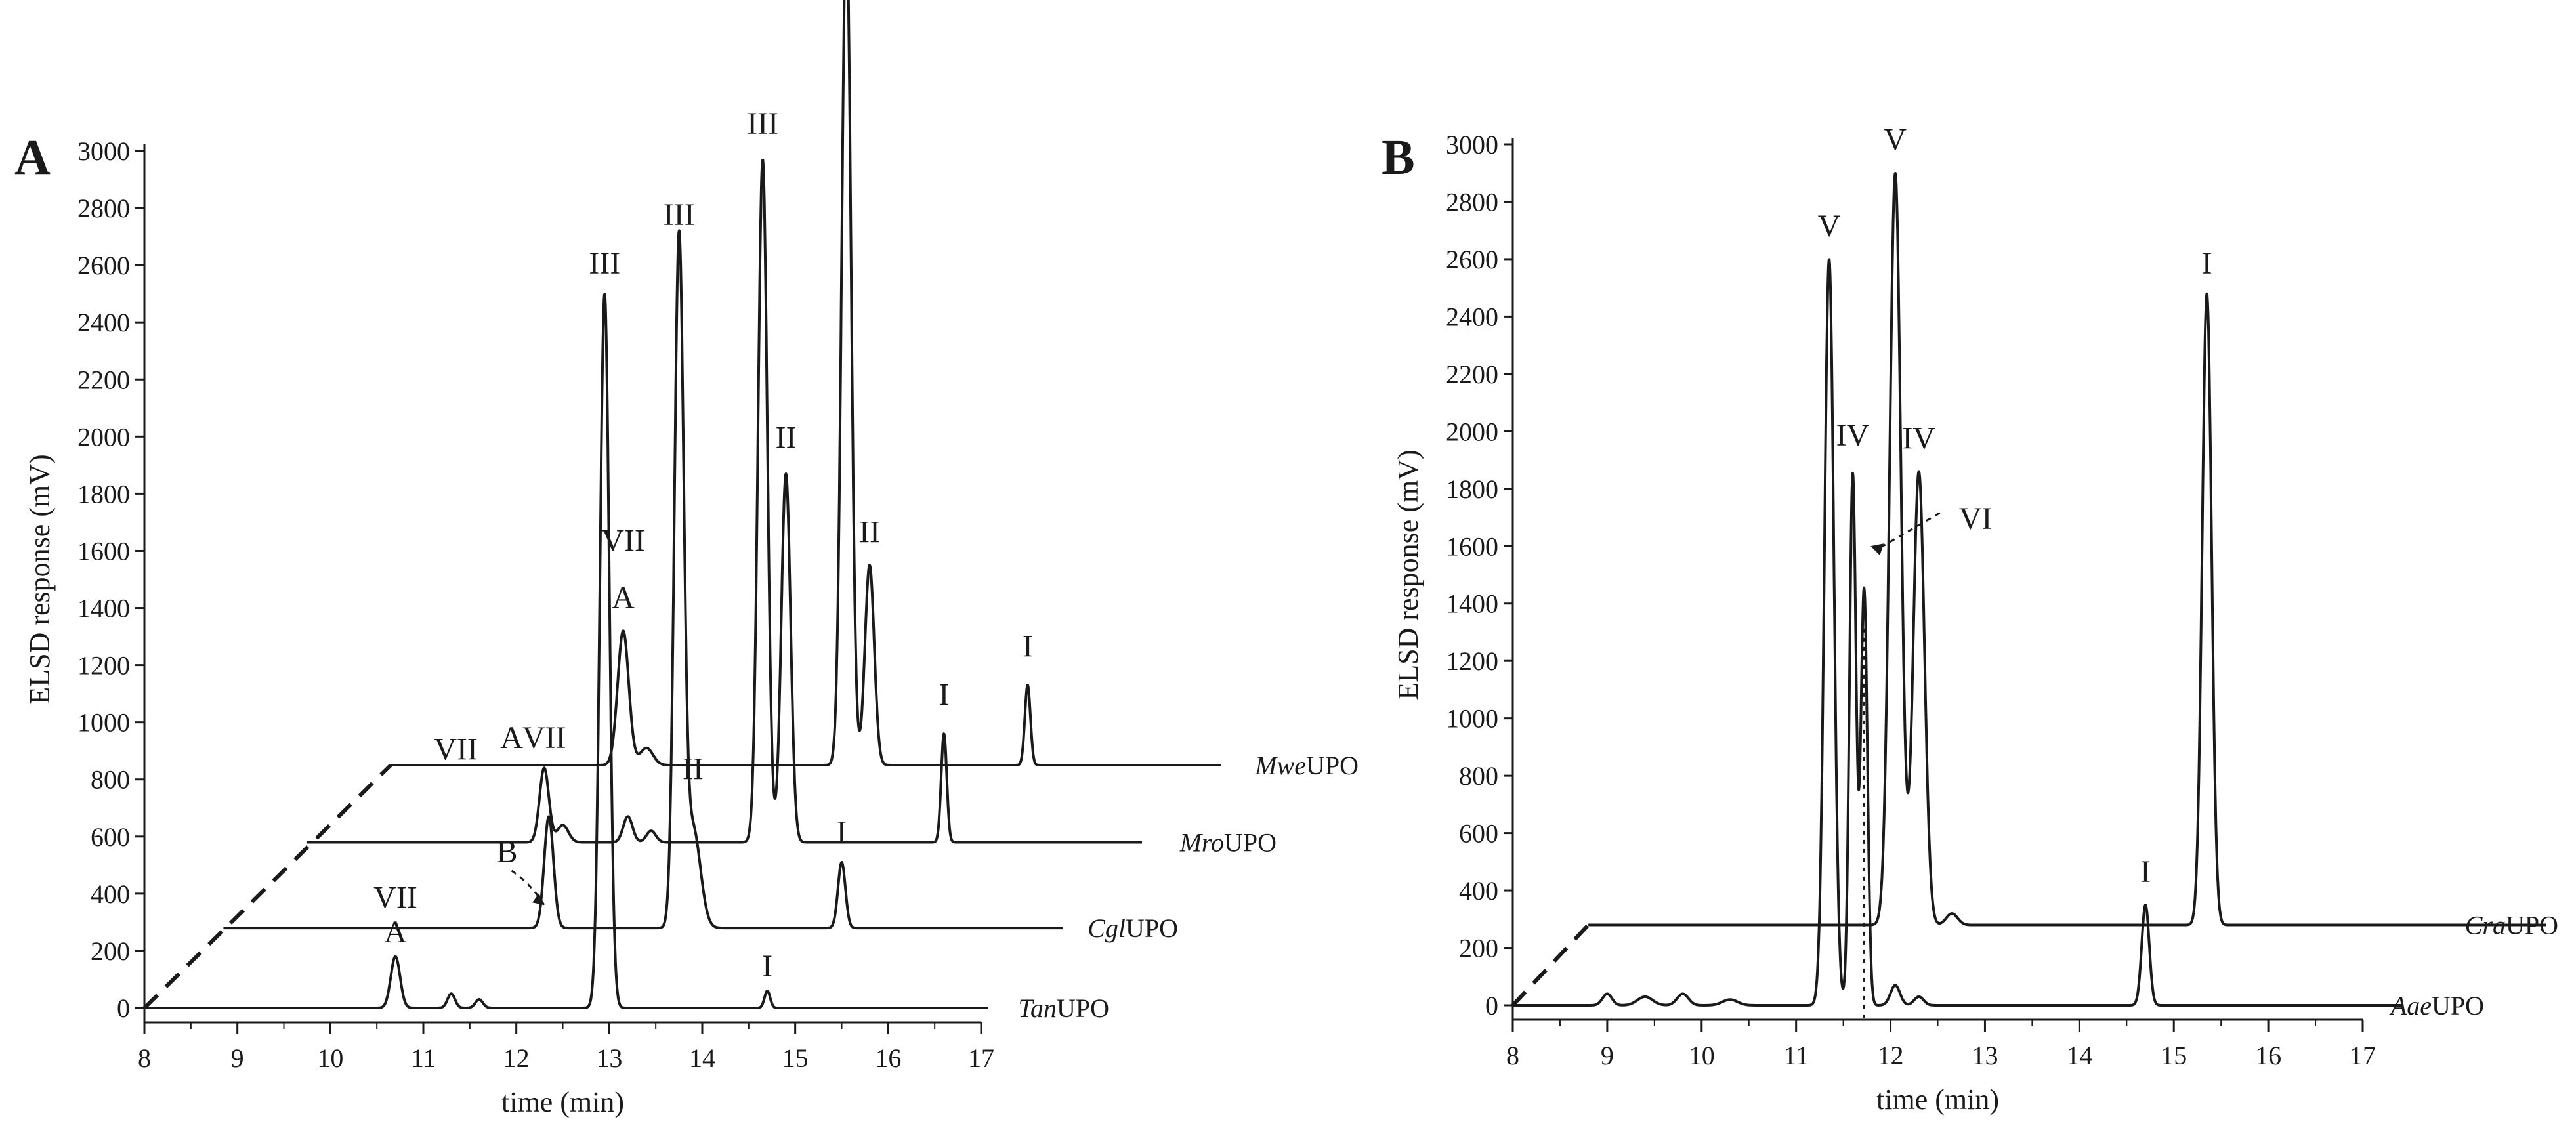 This screenshot has width=2576, height=1130. I want to click on x-tick-label: 16, so click(888, 1058).